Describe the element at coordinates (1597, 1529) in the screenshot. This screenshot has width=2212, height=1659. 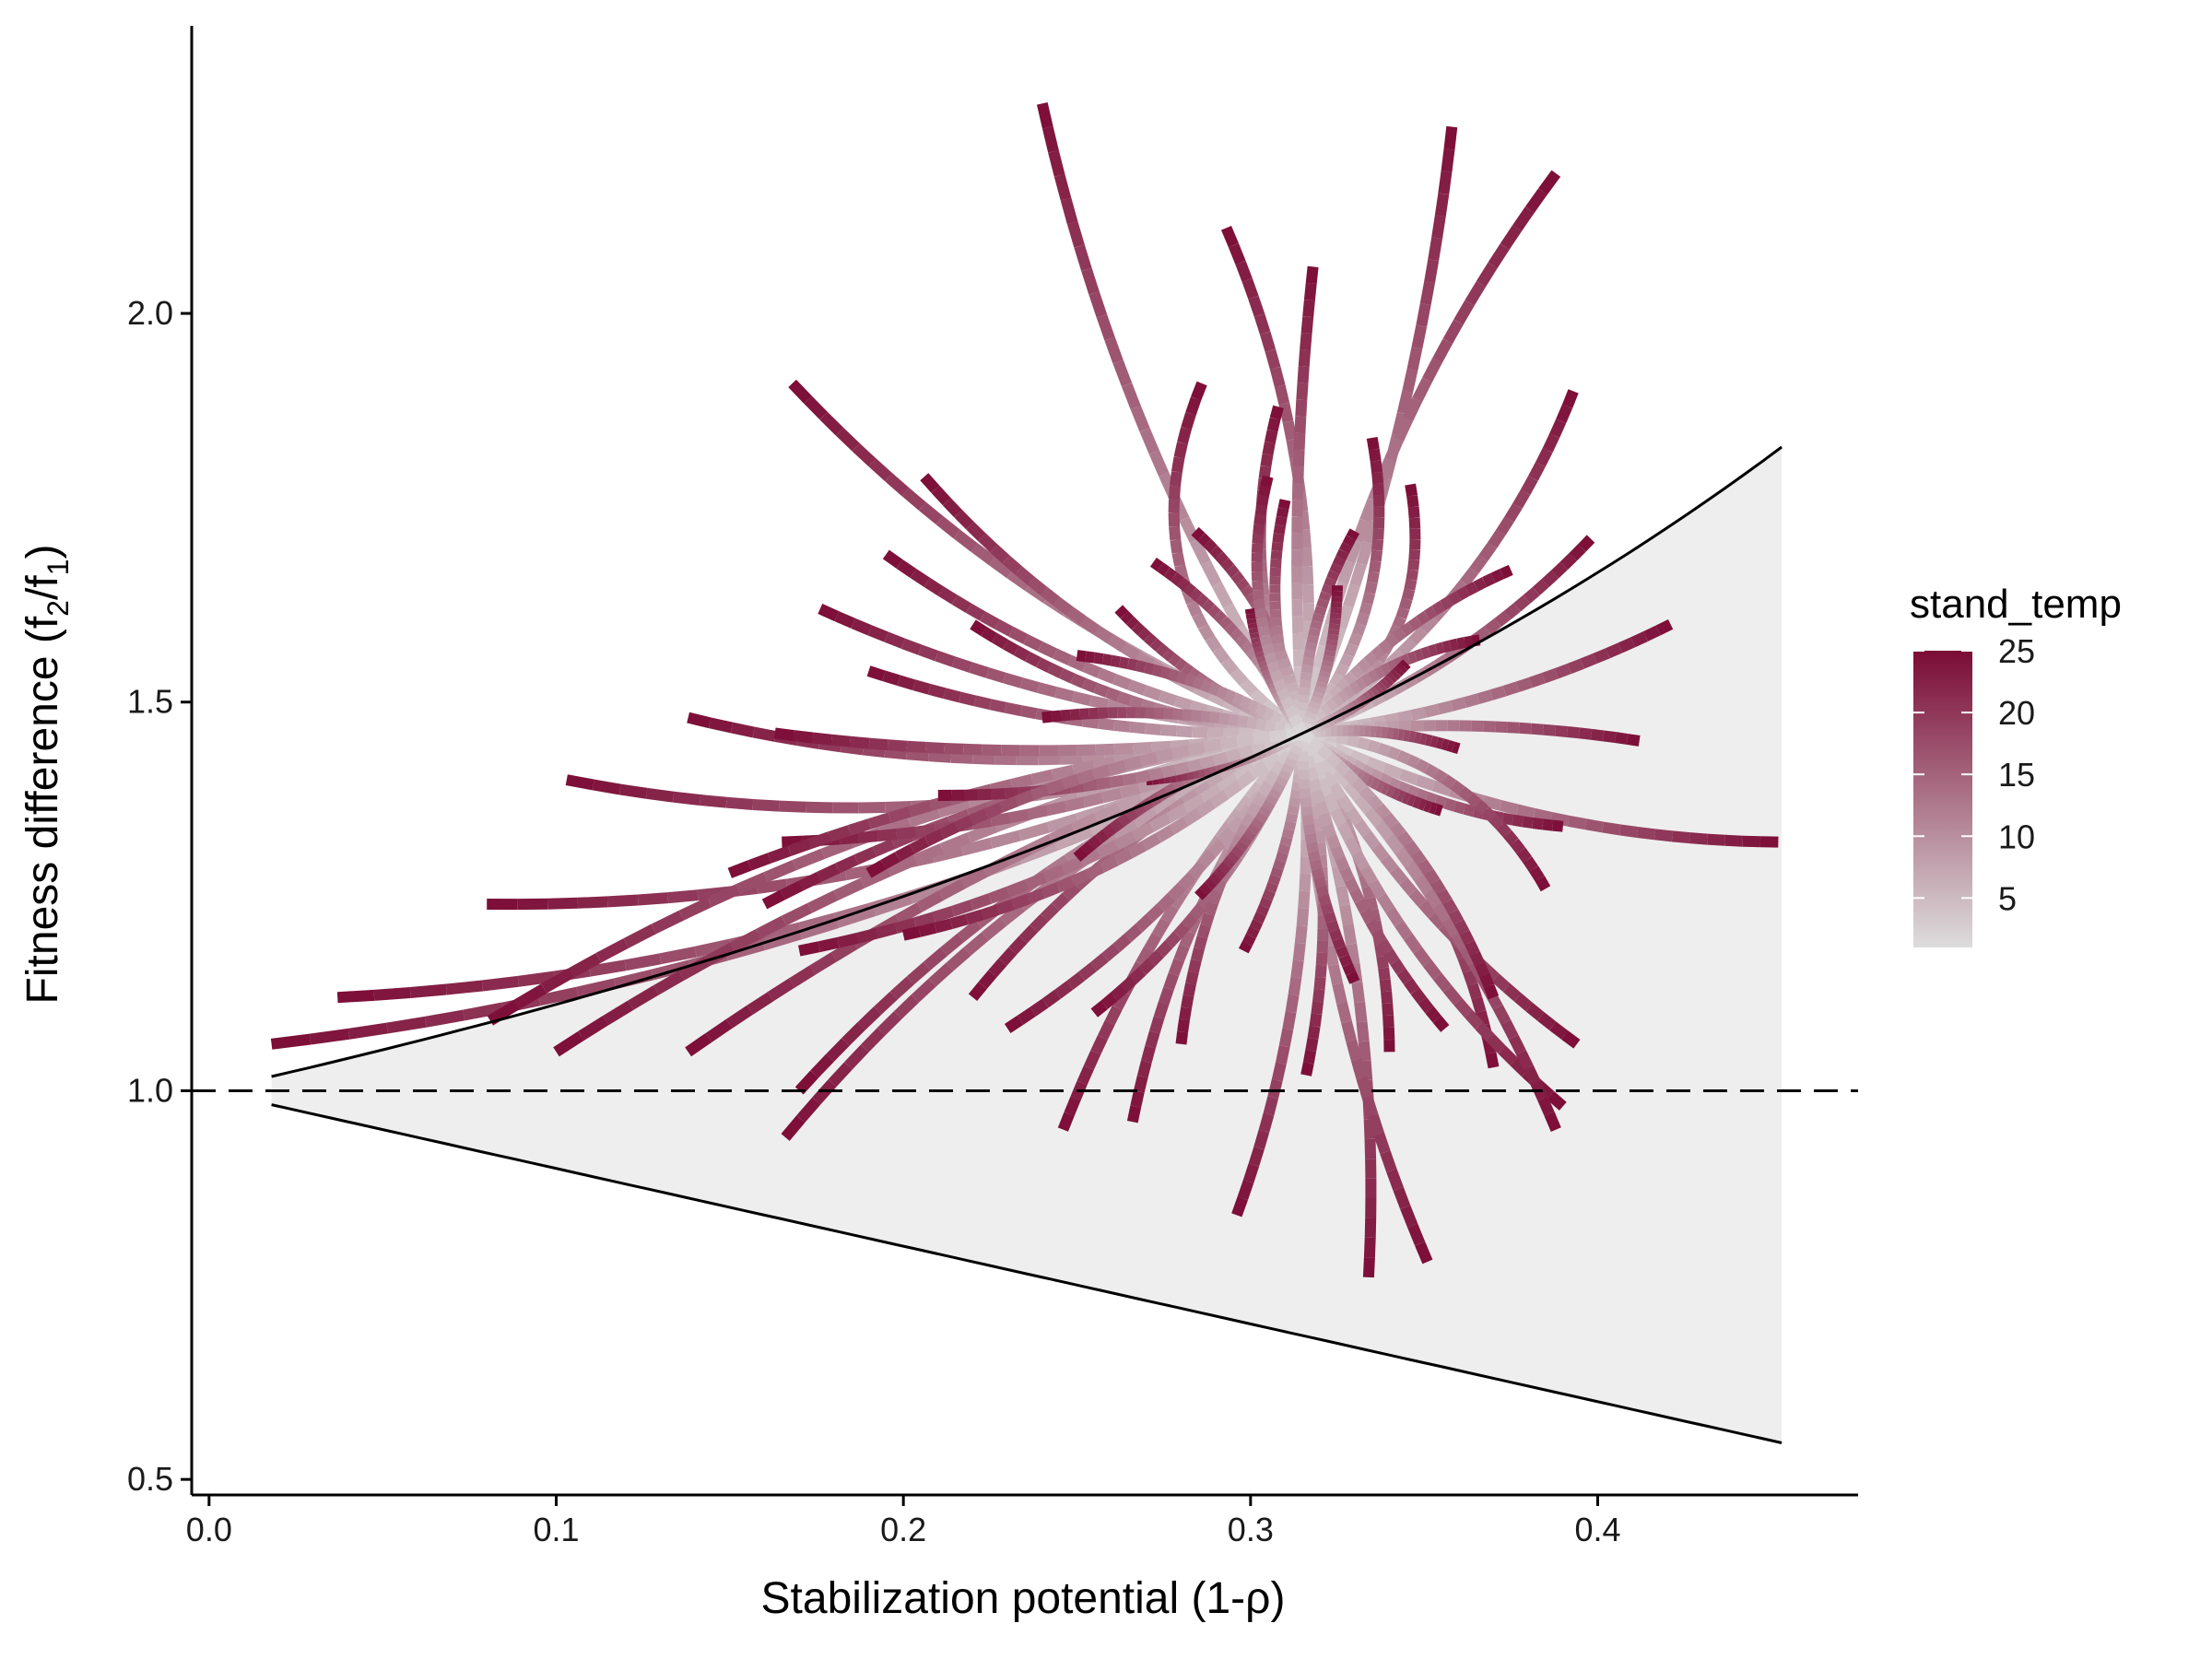
I see `x-tick-label: 0.4` at that location.